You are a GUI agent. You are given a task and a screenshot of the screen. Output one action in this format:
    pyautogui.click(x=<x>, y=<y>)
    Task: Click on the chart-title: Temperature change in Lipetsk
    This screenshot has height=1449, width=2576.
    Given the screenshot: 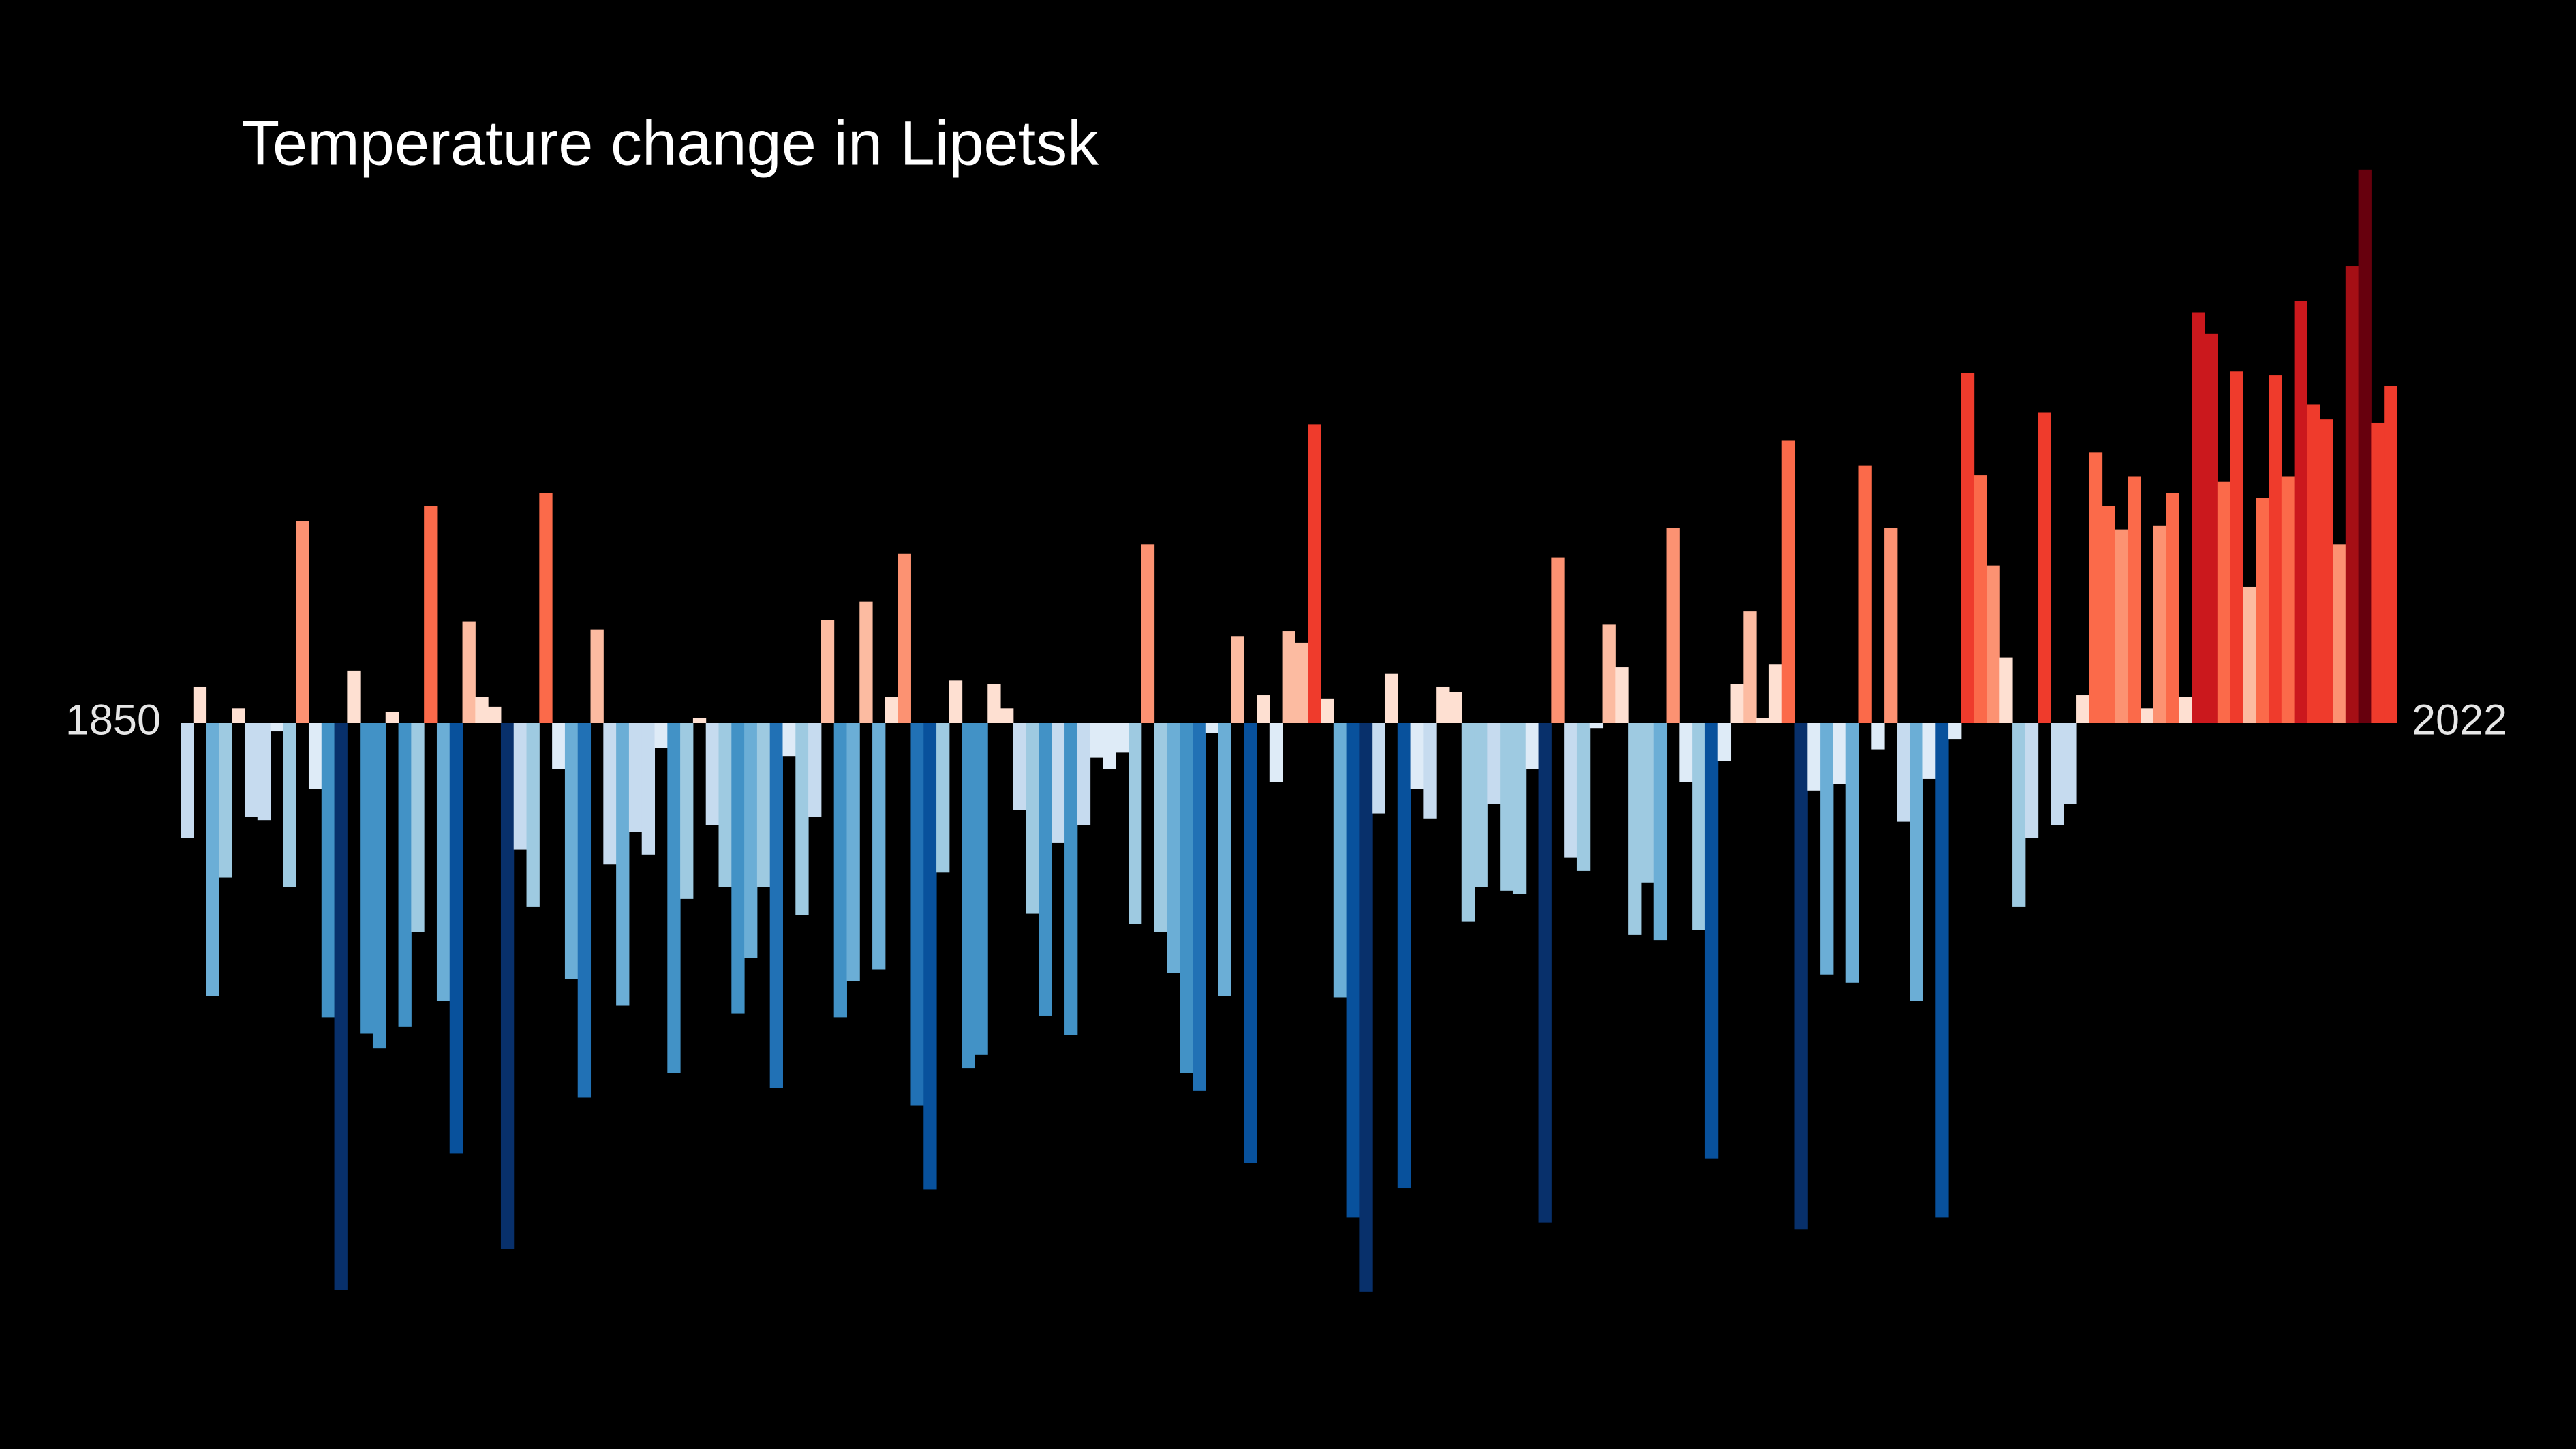 What is the action you would take?
    pyautogui.click(x=670, y=143)
    